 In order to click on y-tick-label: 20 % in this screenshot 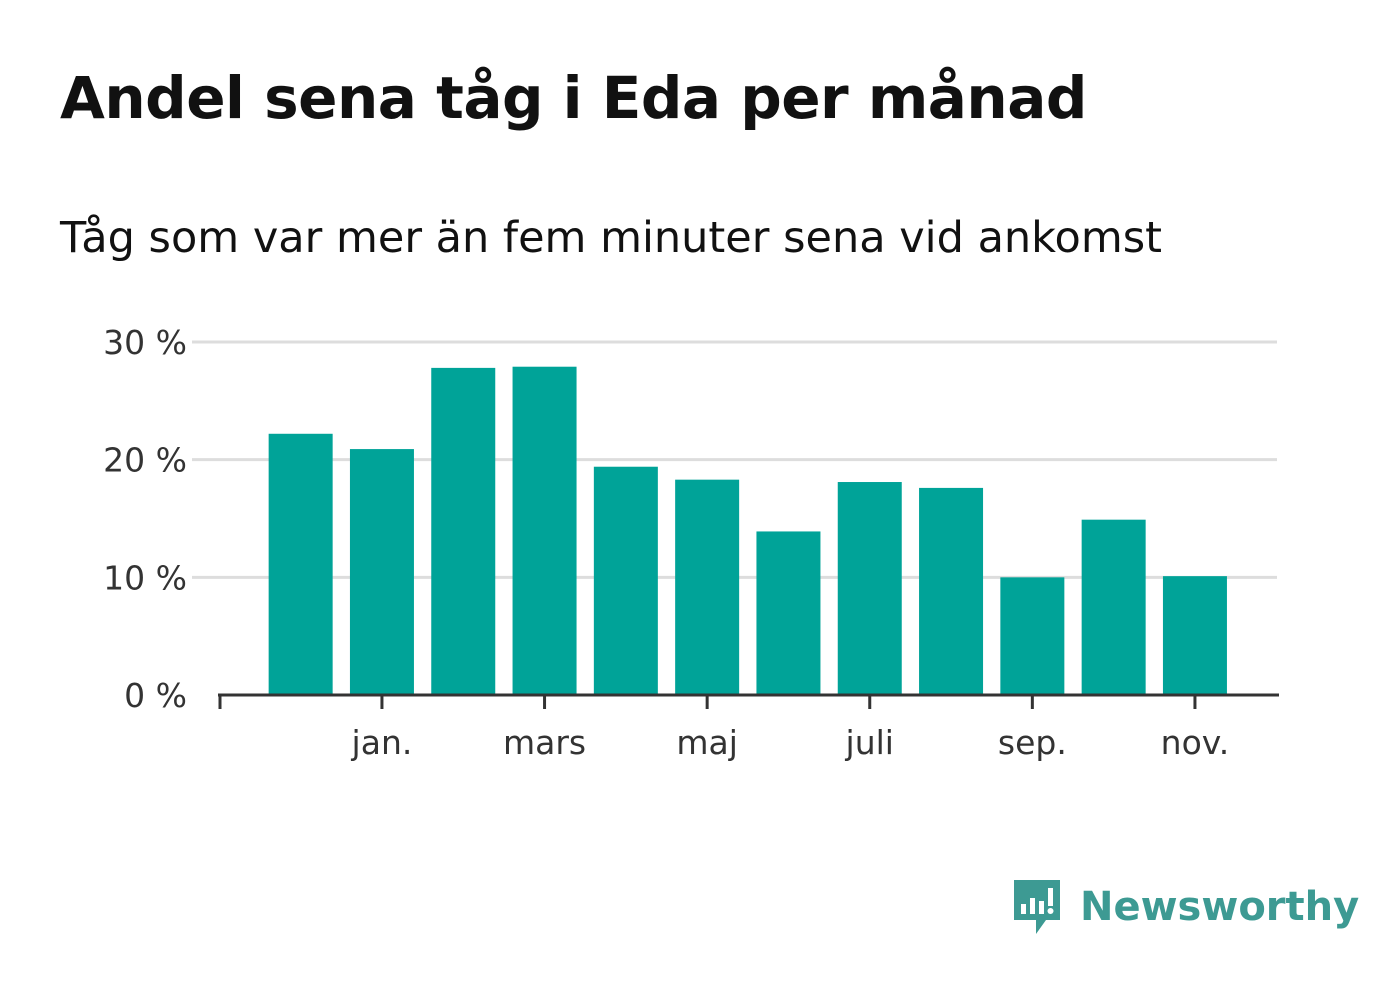, I will do `click(145, 460)`.